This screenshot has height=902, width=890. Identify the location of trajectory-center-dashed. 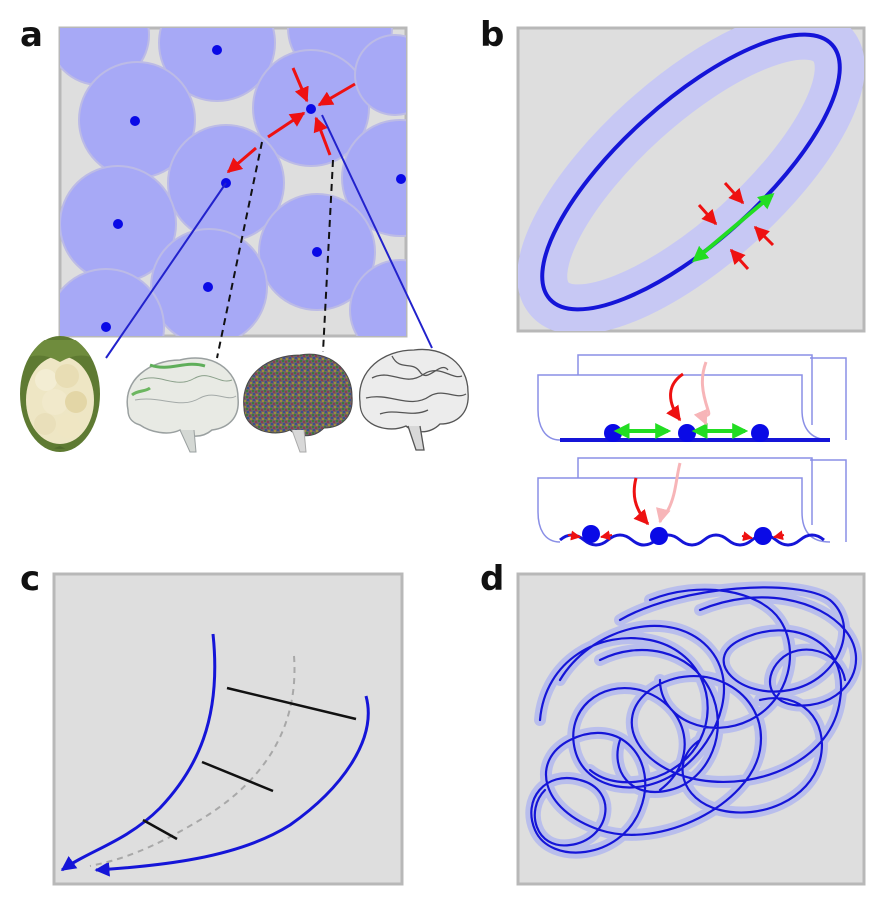
(192, 761).